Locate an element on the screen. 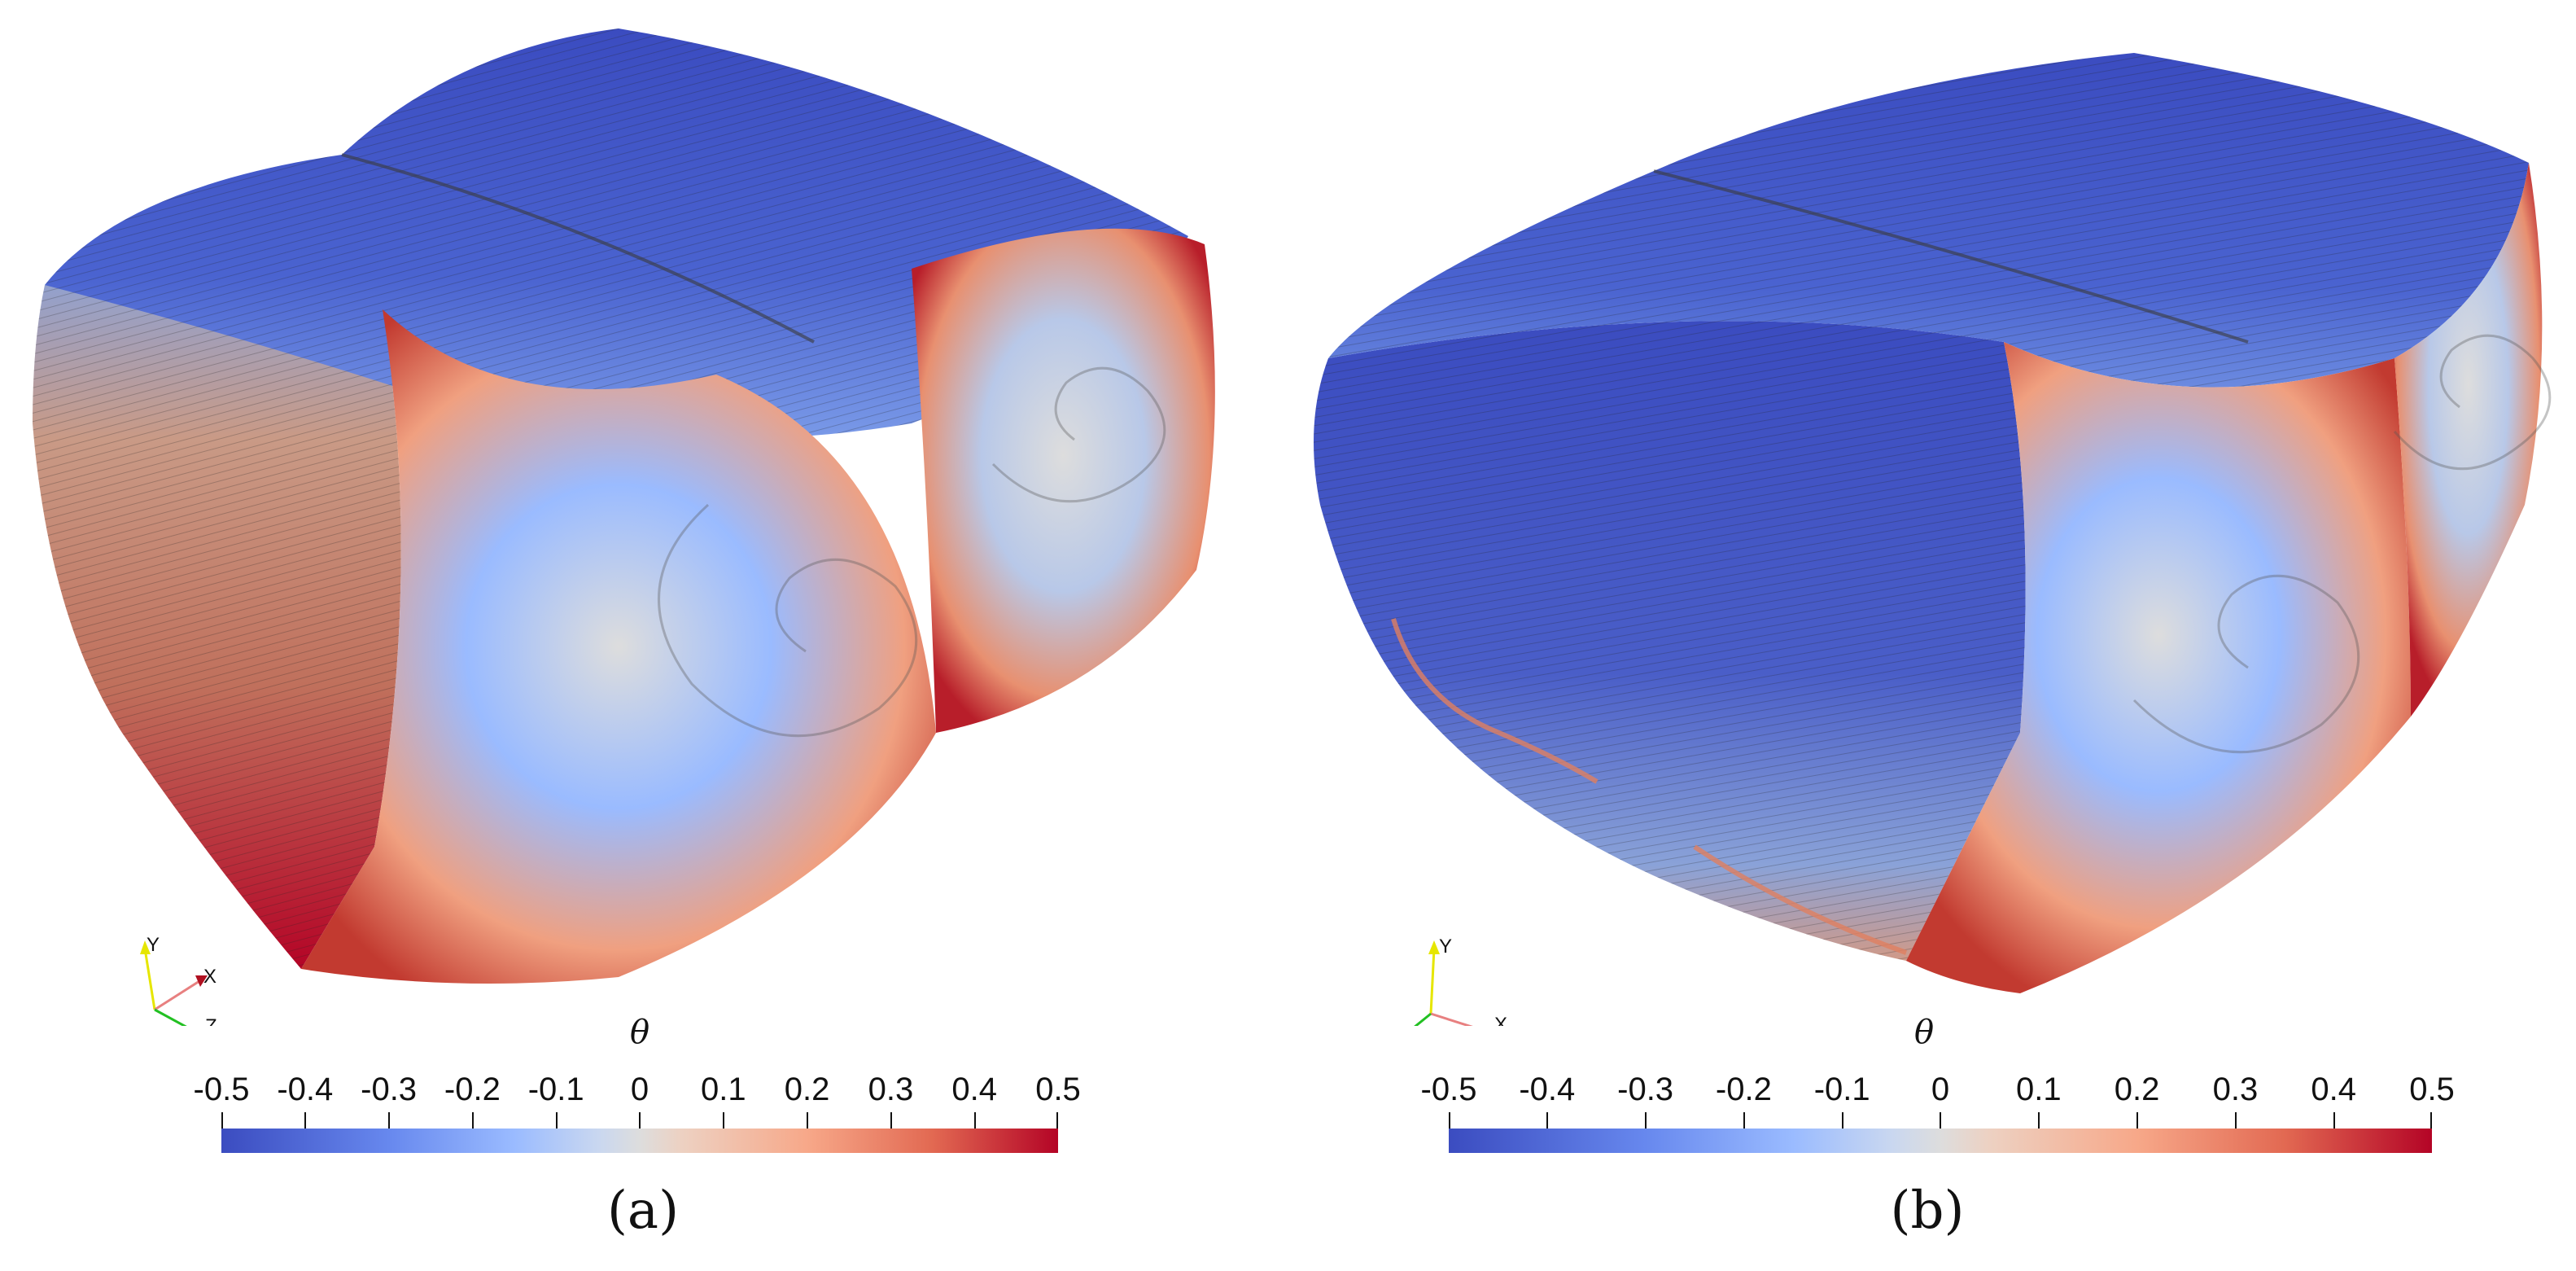  axis-z-label: Z is located at coordinates (211, 1021).